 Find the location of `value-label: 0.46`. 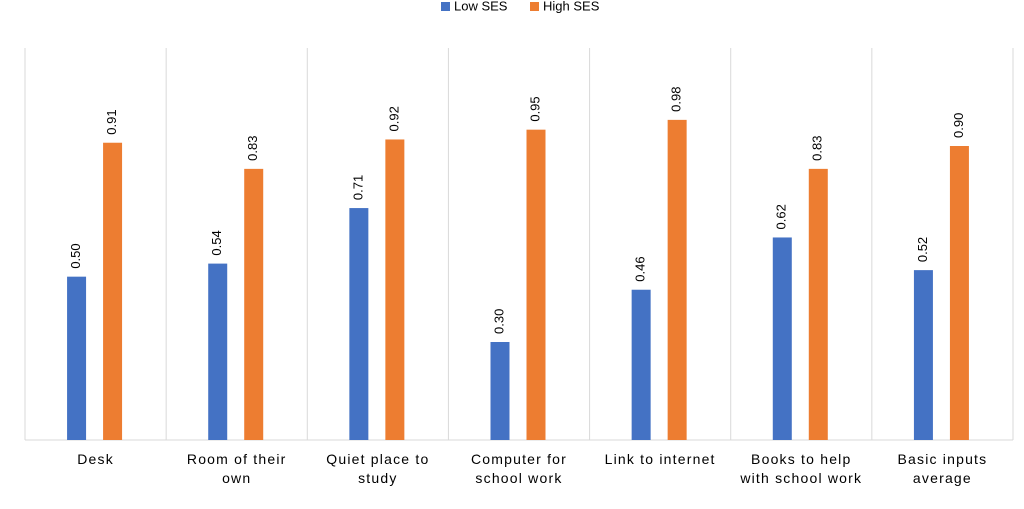

value-label: 0.46 is located at coordinates (640, 268).